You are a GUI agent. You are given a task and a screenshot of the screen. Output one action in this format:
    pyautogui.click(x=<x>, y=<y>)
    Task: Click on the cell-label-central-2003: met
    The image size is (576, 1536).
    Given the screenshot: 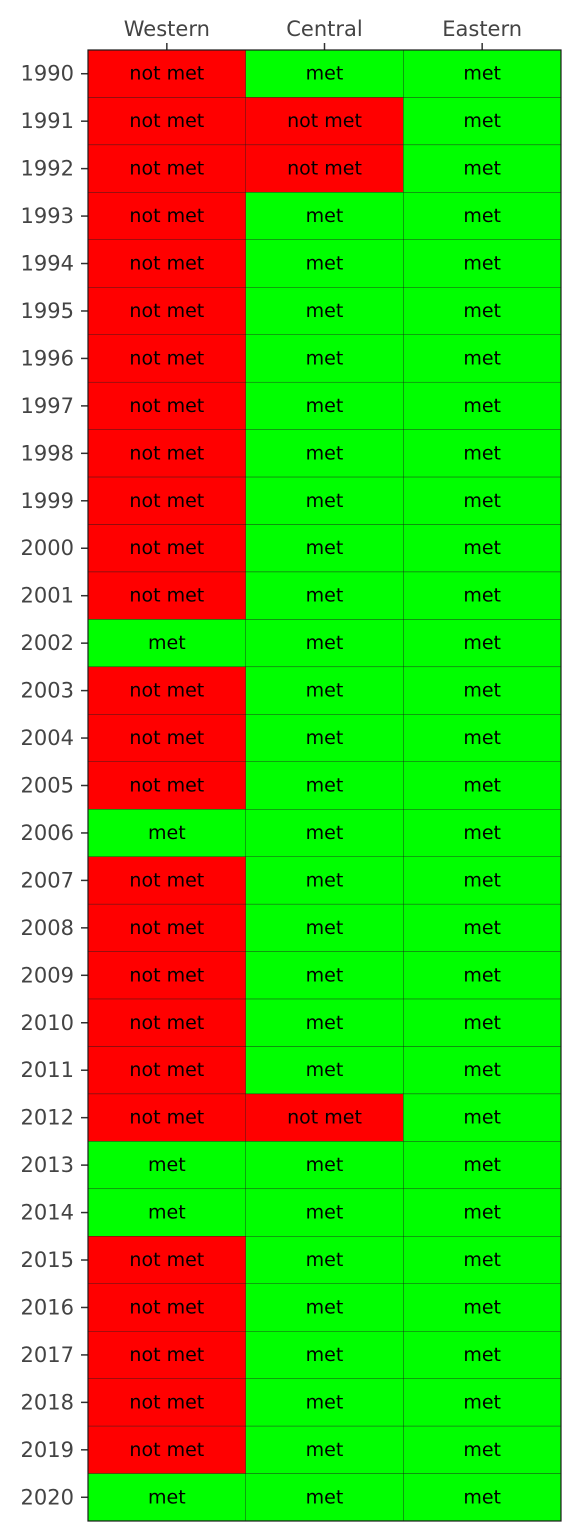 What is the action you would take?
    pyautogui.click(x=325, y=691)
    